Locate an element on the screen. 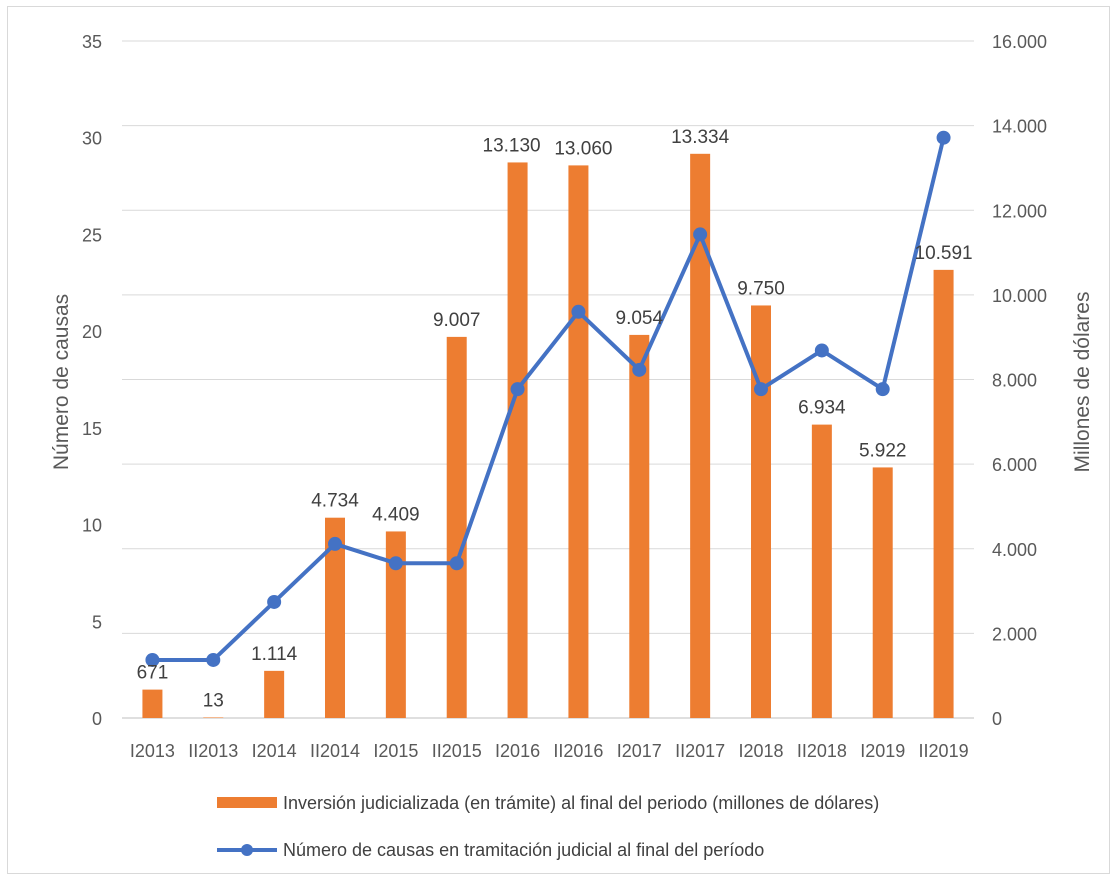 Image resolution: width=1118 pixels, height=875 pixels. x-tick-label: II2019 is located at coordinates (944, 751).